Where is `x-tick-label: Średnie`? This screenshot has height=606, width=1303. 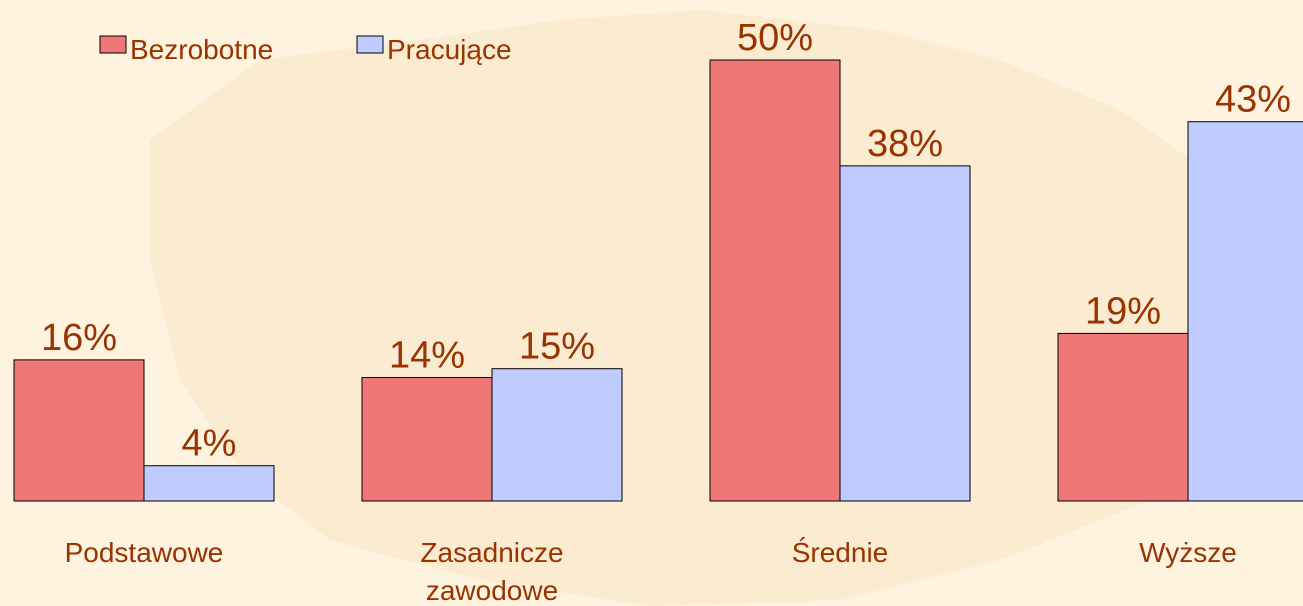 x-tick-label: Średnie is located at coordinates (840, 552).